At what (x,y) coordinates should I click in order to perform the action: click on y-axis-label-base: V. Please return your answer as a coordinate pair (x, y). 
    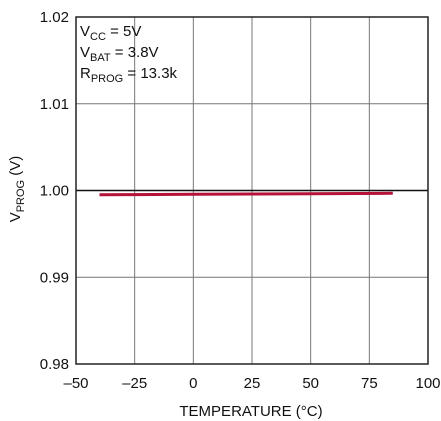
    Looking at the image, I should click on (15, 217).